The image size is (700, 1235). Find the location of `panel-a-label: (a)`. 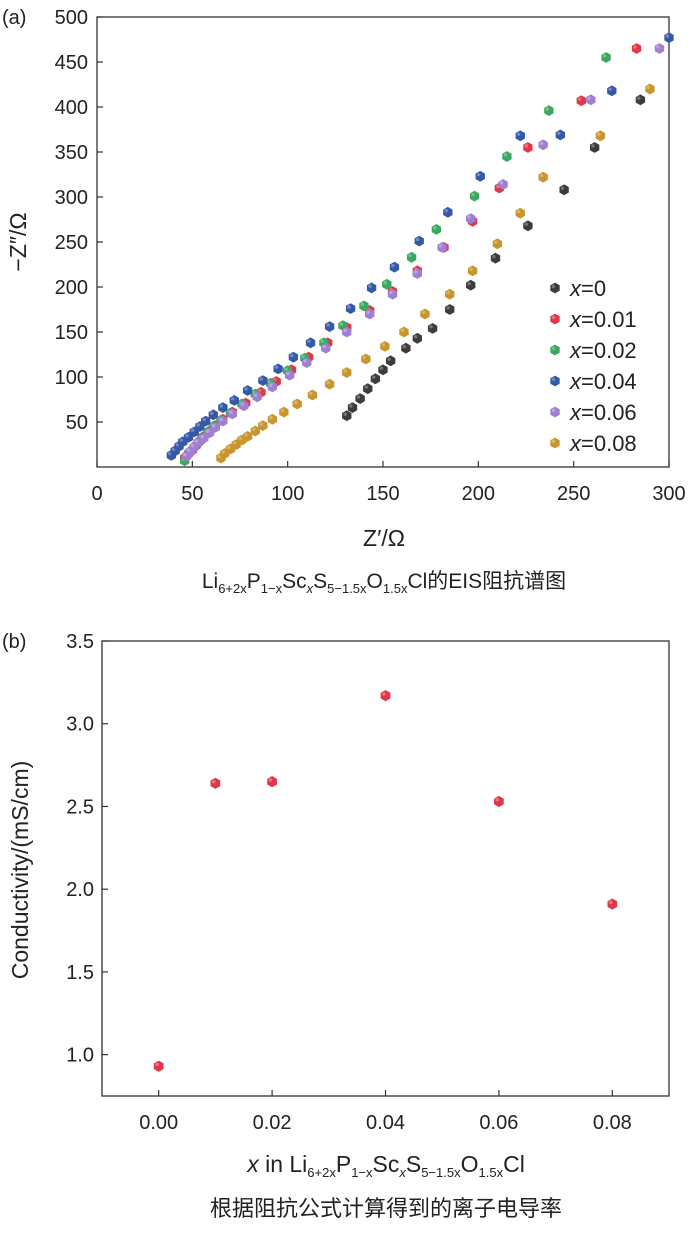

panel-a-label: (a) is located at coordinates (14, 18).